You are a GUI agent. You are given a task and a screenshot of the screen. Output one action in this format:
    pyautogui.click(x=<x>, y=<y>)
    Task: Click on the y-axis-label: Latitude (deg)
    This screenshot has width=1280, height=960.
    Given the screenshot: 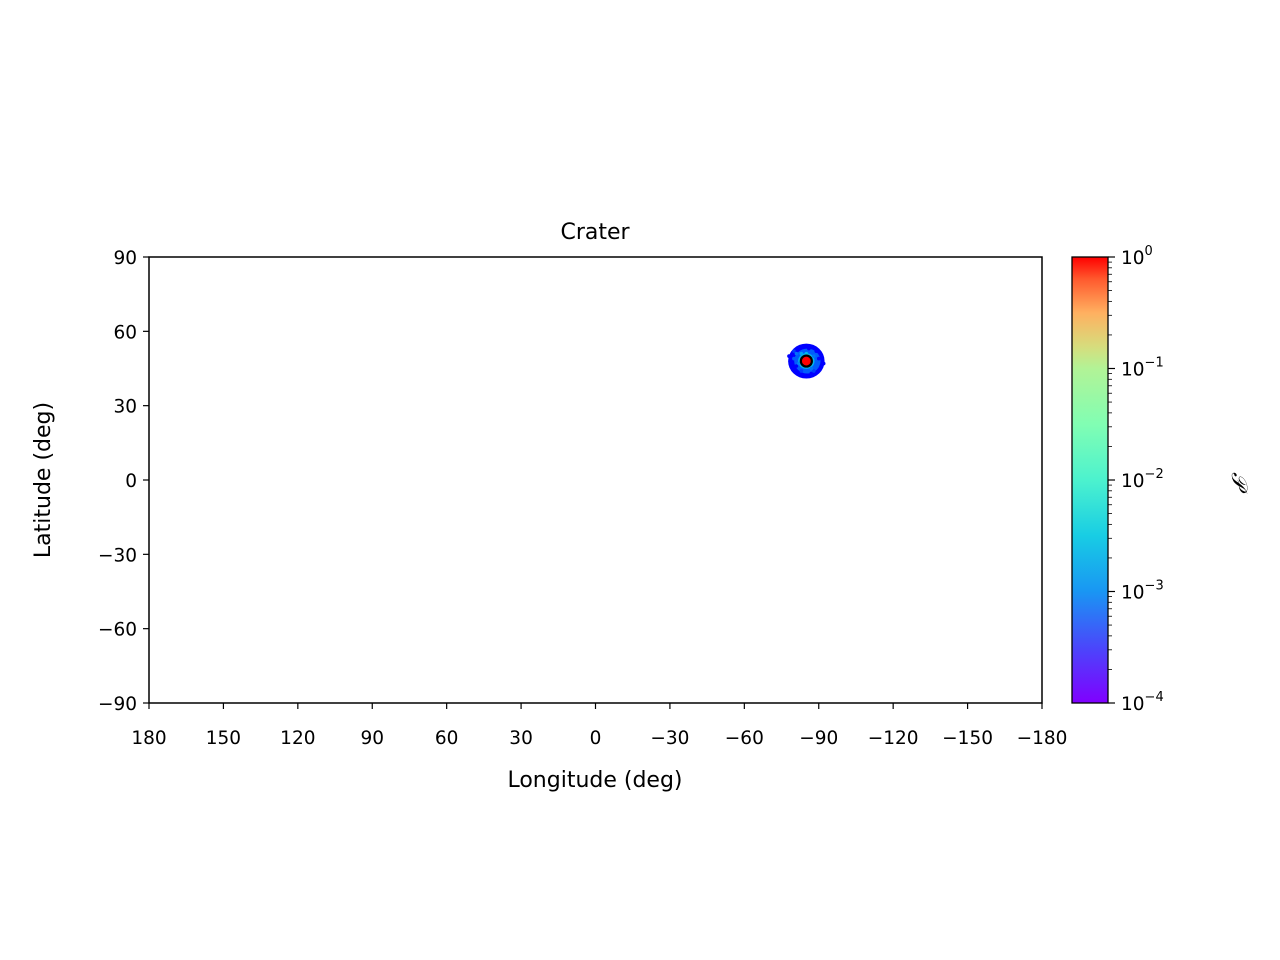 What is the action you would take?
    pyautogui.click(x=43, y=480)
    